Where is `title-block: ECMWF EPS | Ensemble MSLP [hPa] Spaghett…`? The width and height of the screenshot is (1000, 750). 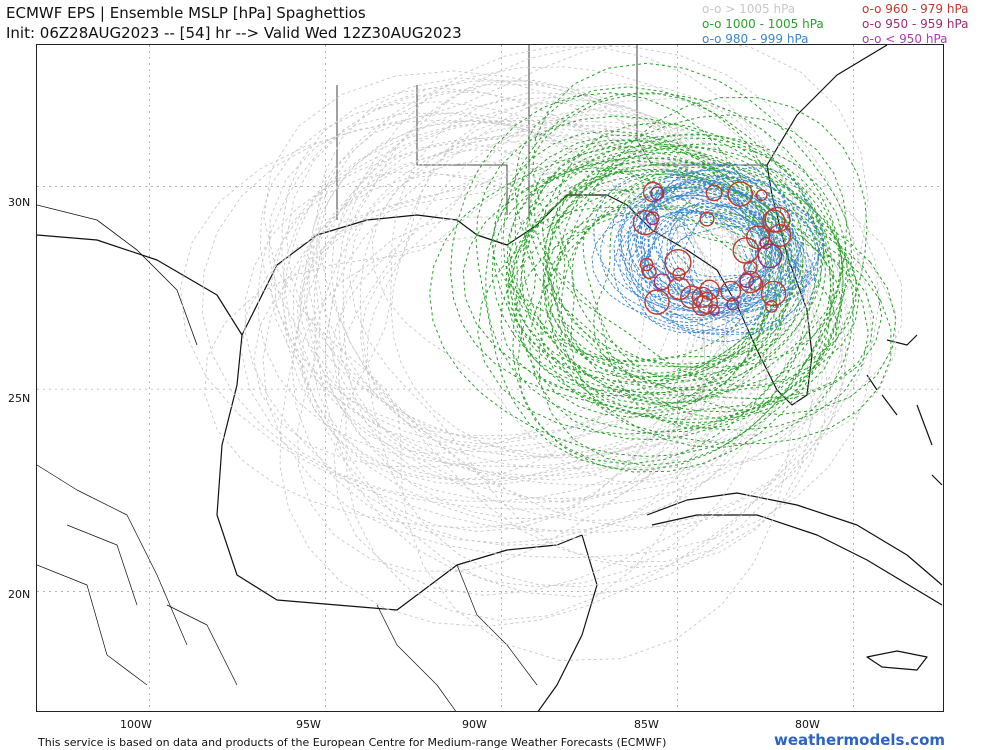 title-block: ECMWF EPS | Ensemble MSLP [hPa] Spaghett… is located at coordinates (234, 23).